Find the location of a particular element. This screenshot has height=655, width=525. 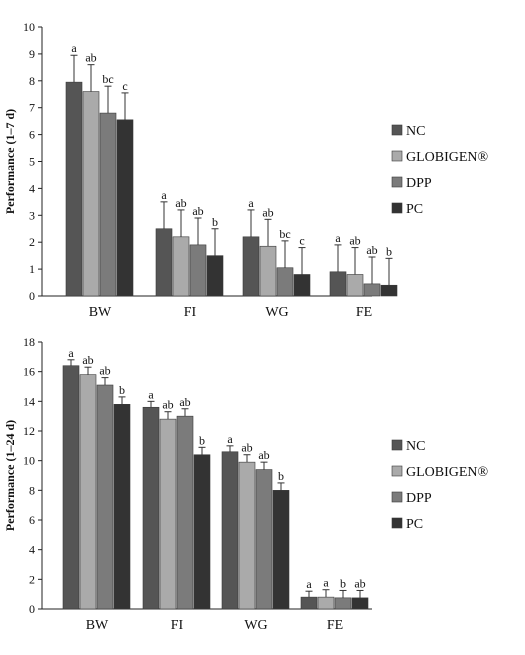

y-axis-label: Performance (1–7 d) is located at coordinates (10, 161).